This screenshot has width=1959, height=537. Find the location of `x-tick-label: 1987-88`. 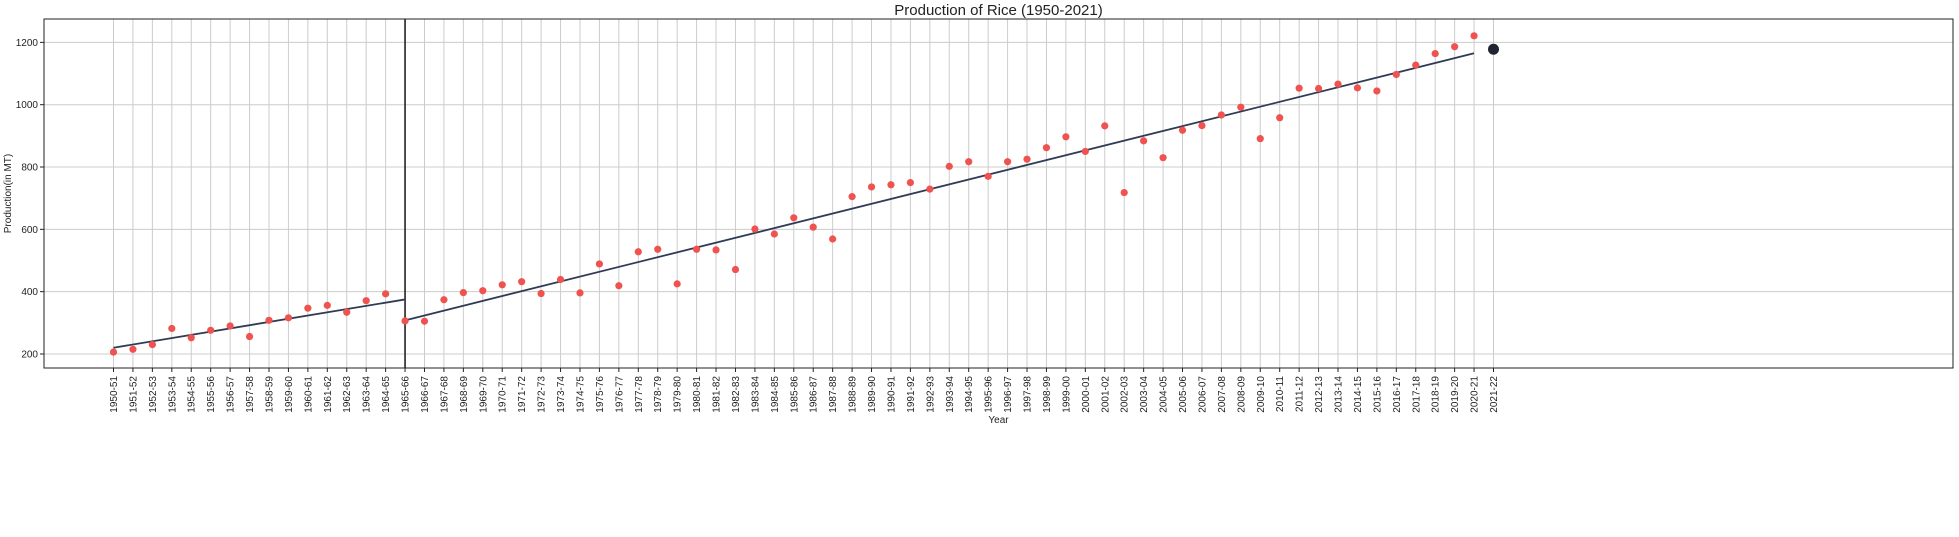

x-tick-label: 1987-88 is located at coordinates (833, 394).